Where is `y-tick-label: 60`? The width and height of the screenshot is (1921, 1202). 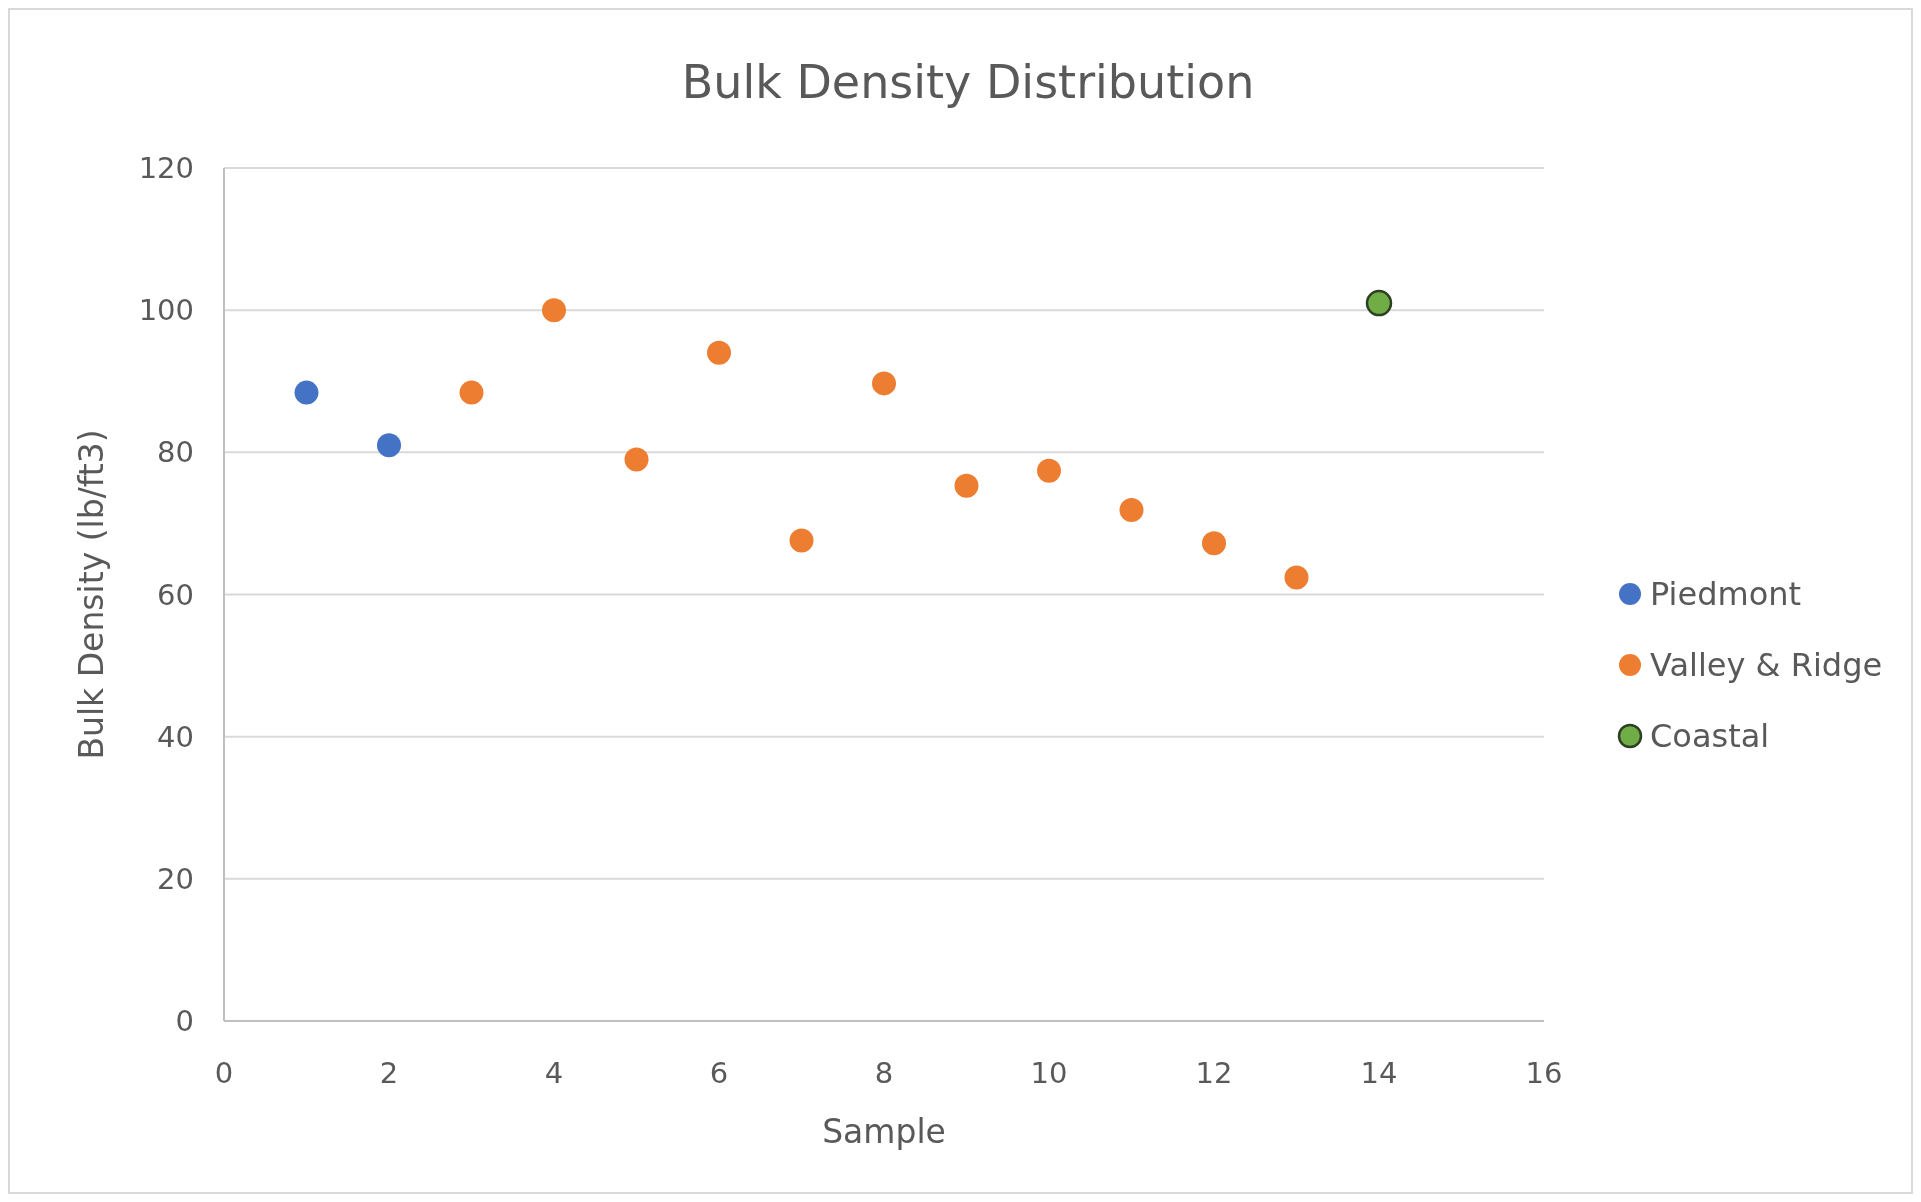
y-tick-label: 60 is located at coordinates (175, 594).